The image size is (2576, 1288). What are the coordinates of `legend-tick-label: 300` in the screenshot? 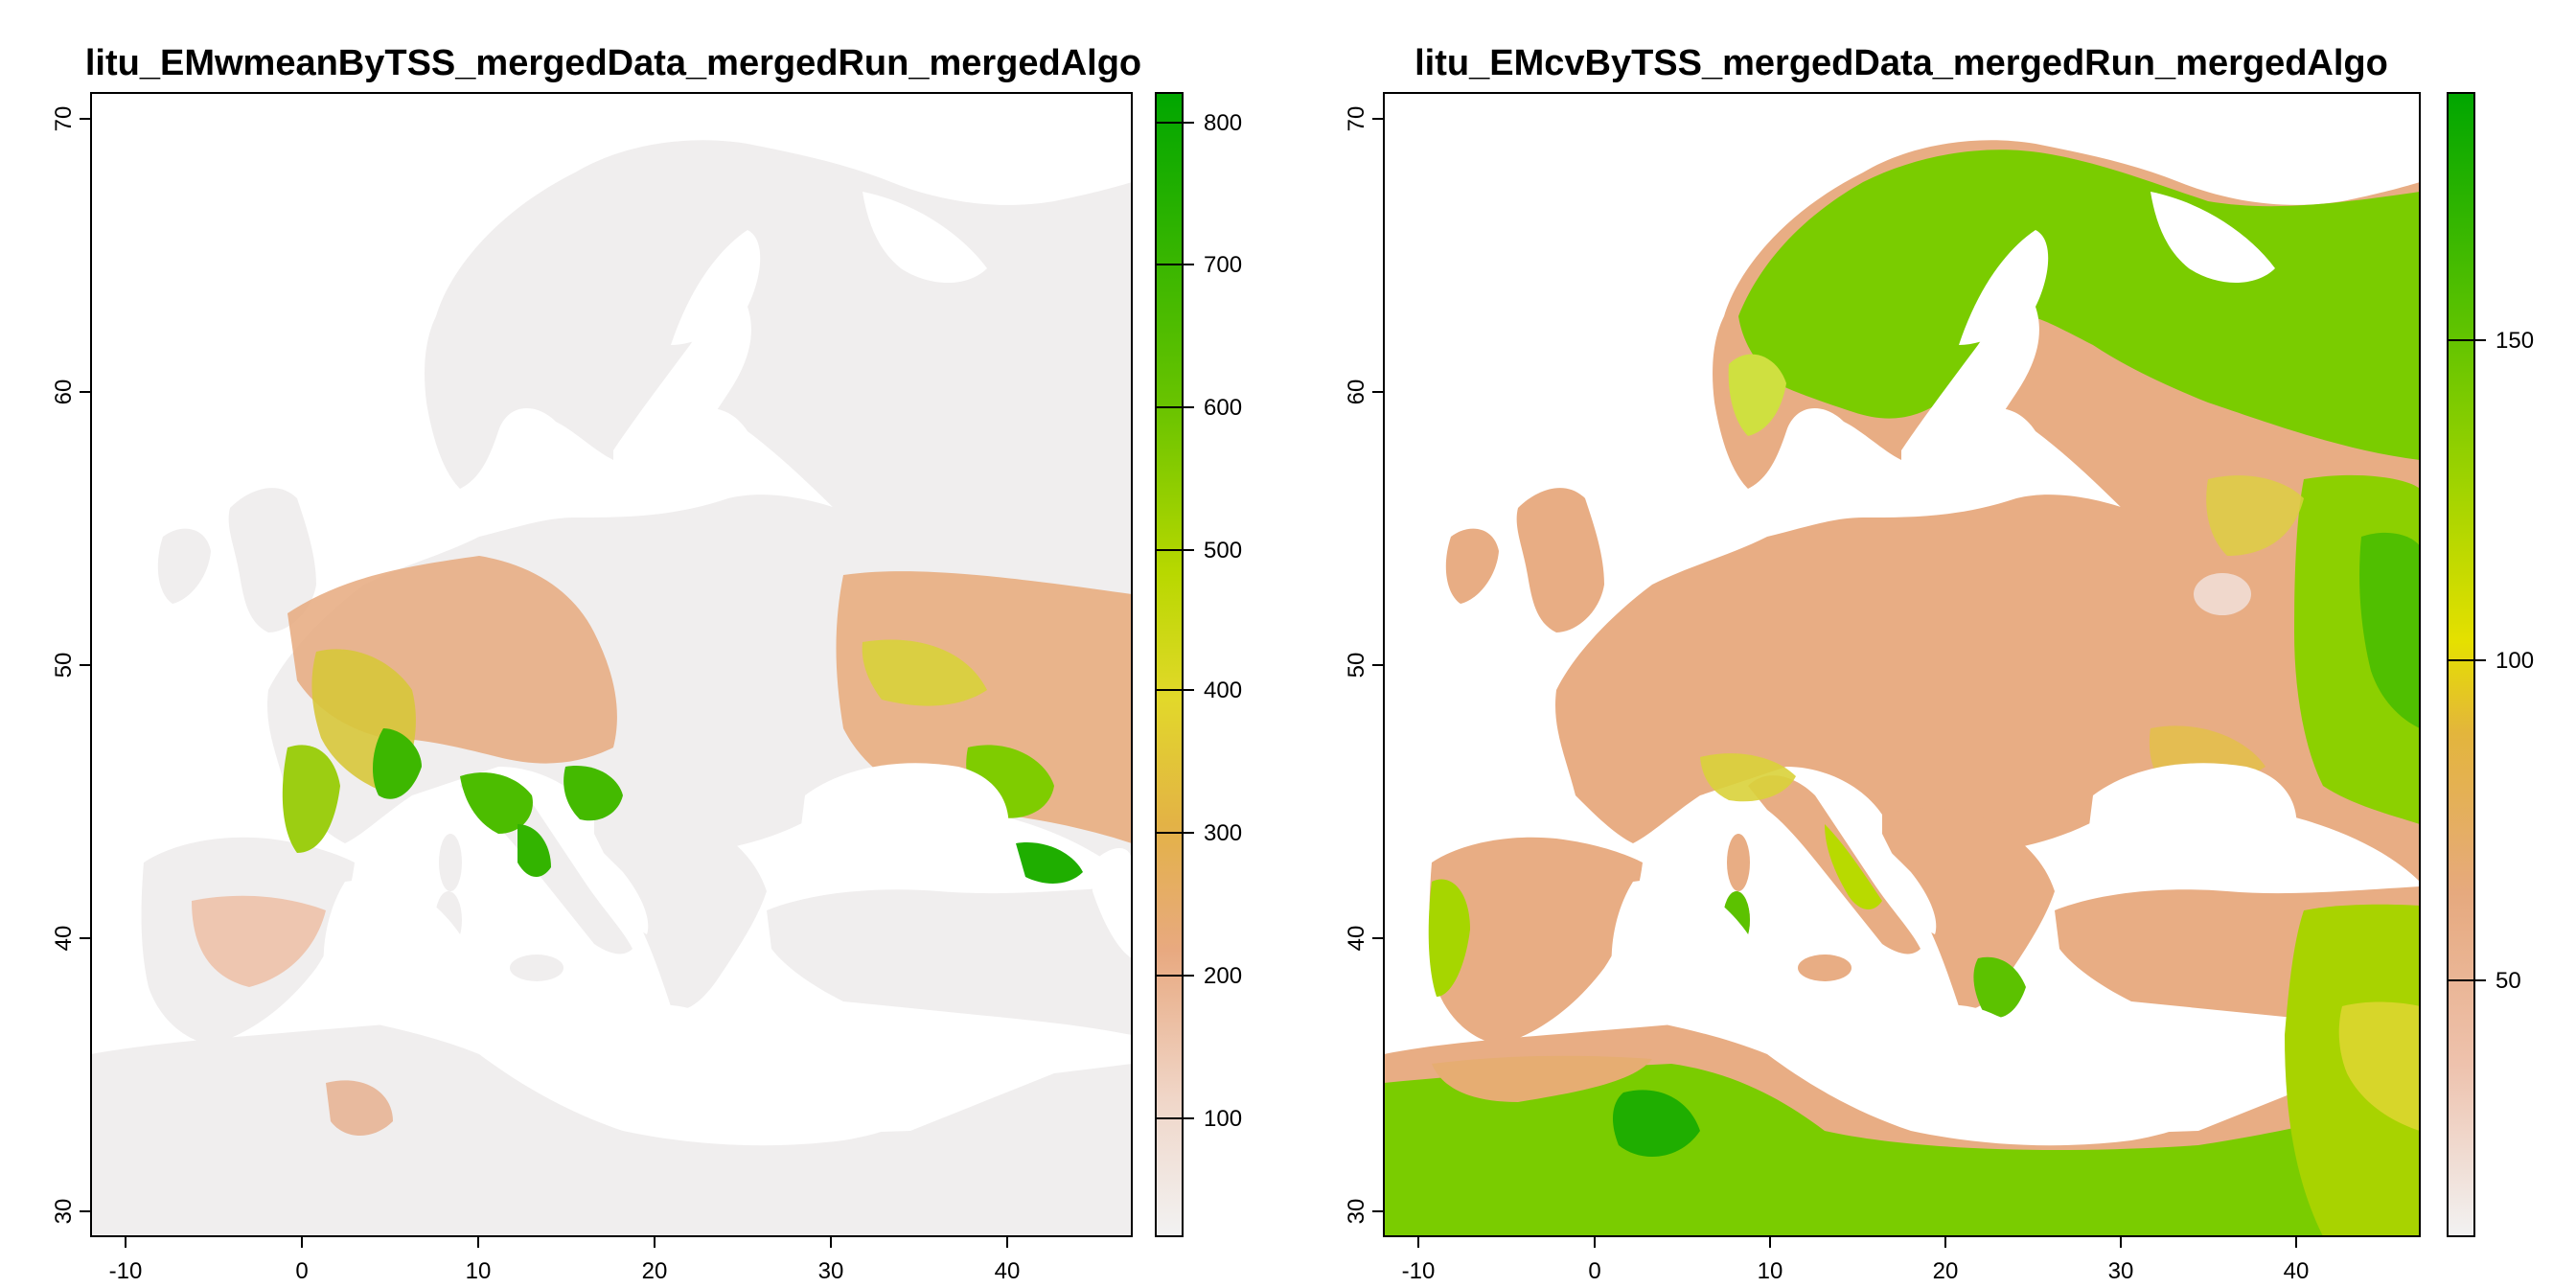 It's located at (1223, 833).